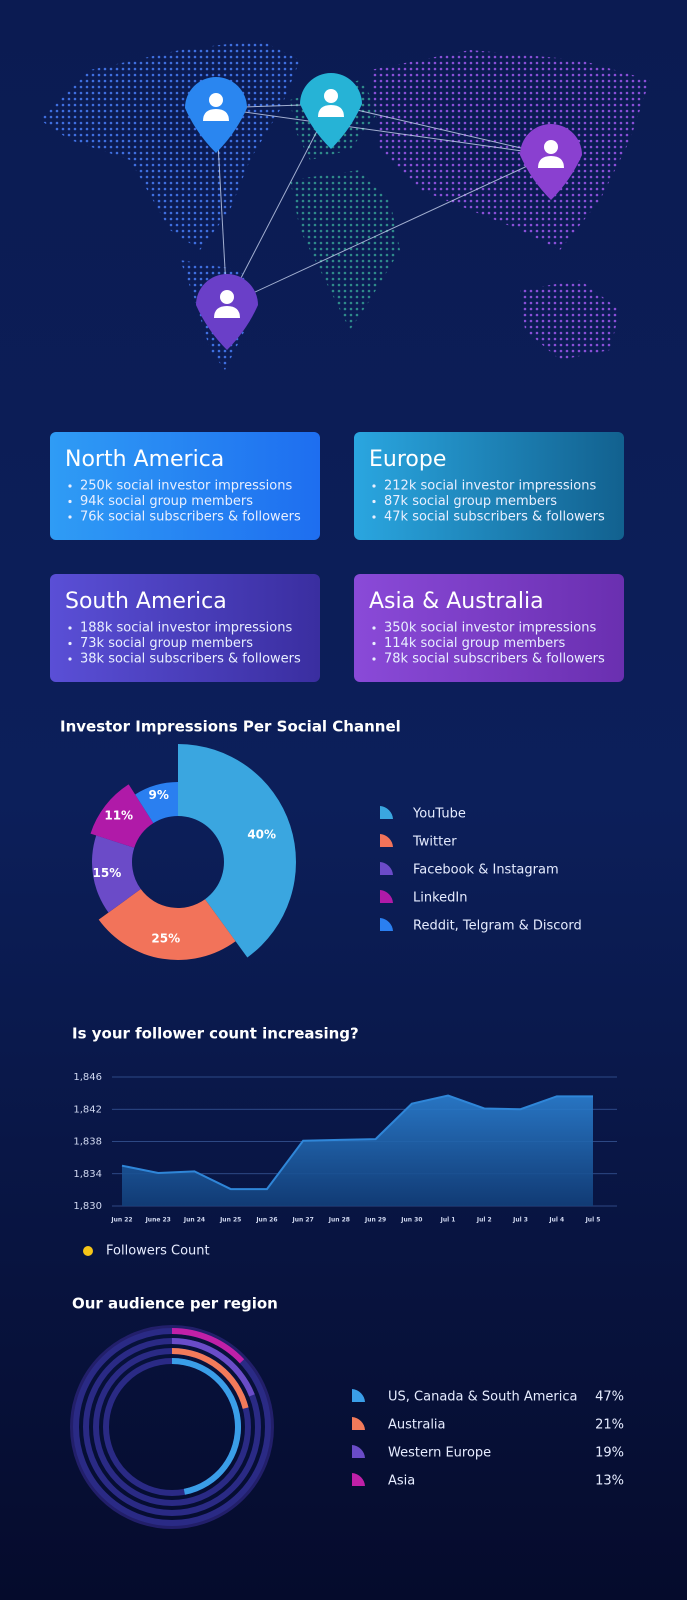 The height and width of the screenshot is (1600, 687). I want to click on x-tick-label: June 23, so click(158, 1220).